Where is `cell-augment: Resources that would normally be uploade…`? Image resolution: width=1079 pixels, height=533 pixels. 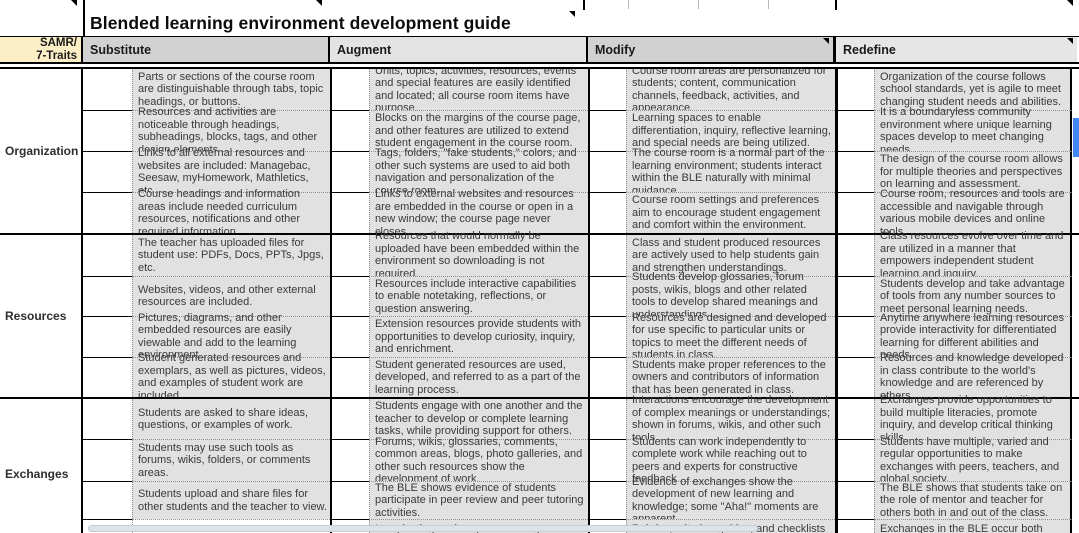 cell-augment: Resources that would normally be uploade… is located at coordinates (478, 255).